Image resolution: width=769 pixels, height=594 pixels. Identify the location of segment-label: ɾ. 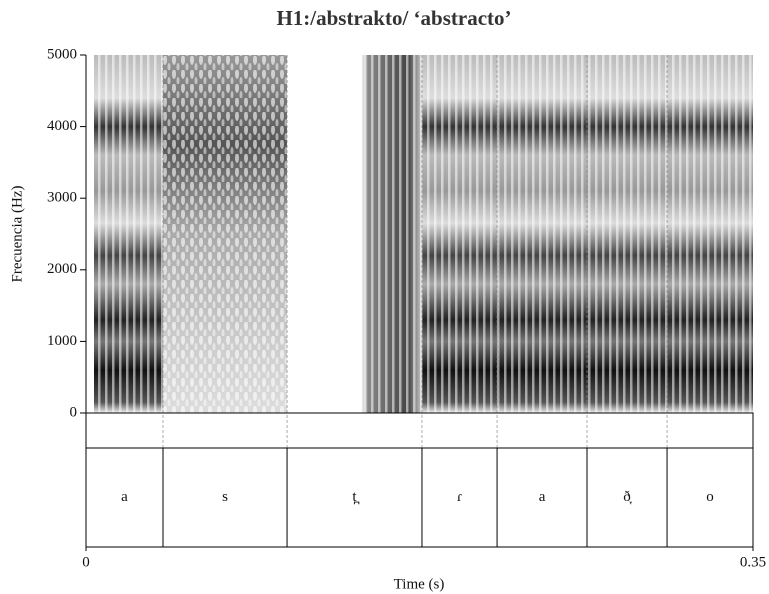
(459, 497).